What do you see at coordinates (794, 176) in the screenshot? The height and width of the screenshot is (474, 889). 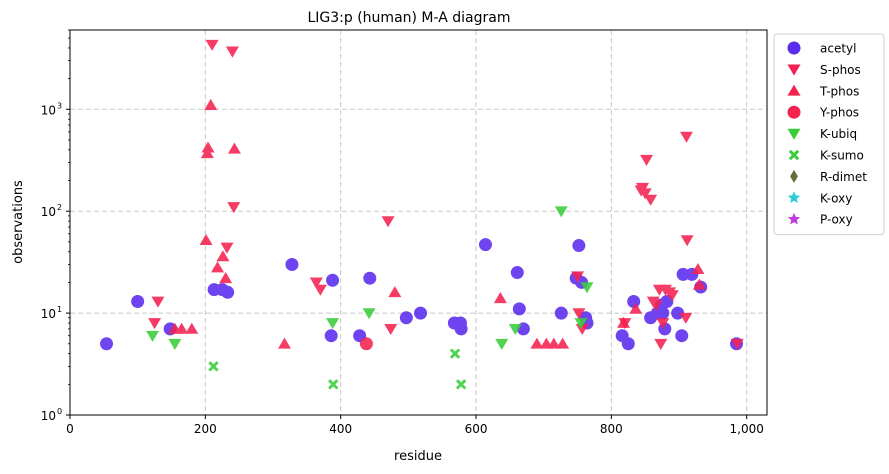 I see `legend-marker-R-dimet` at bounding box center [794, 176].